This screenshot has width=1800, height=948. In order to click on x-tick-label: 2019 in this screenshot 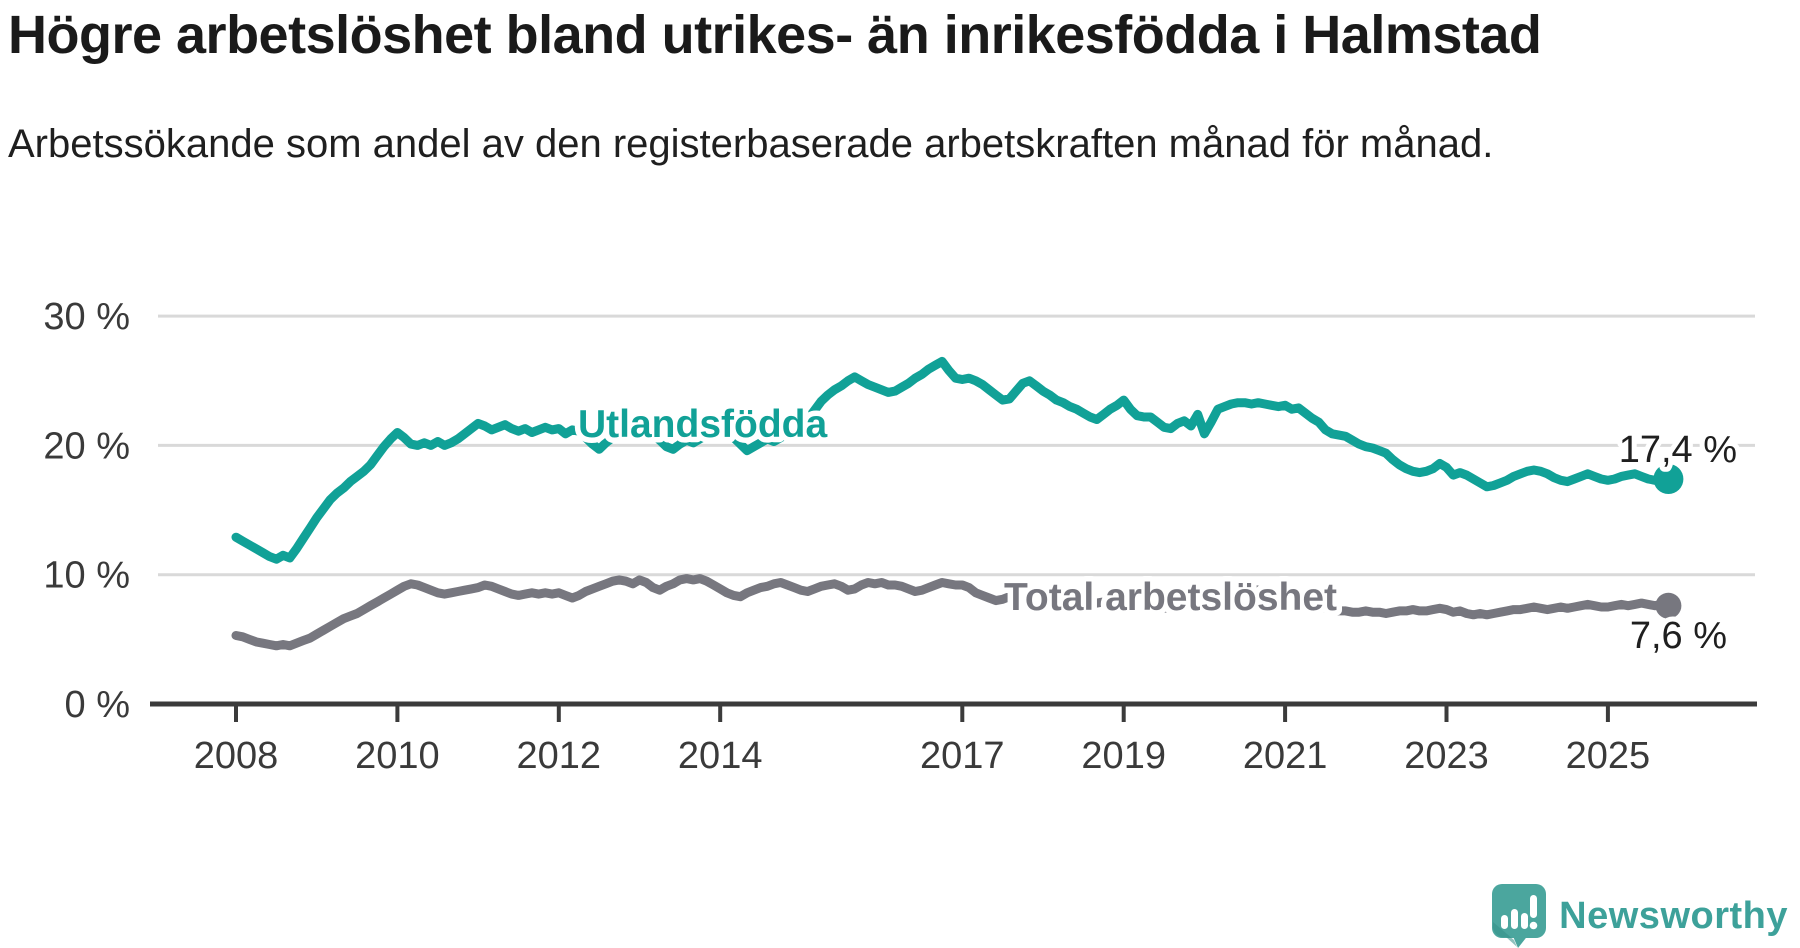, I will do `click(1123, 756)`.